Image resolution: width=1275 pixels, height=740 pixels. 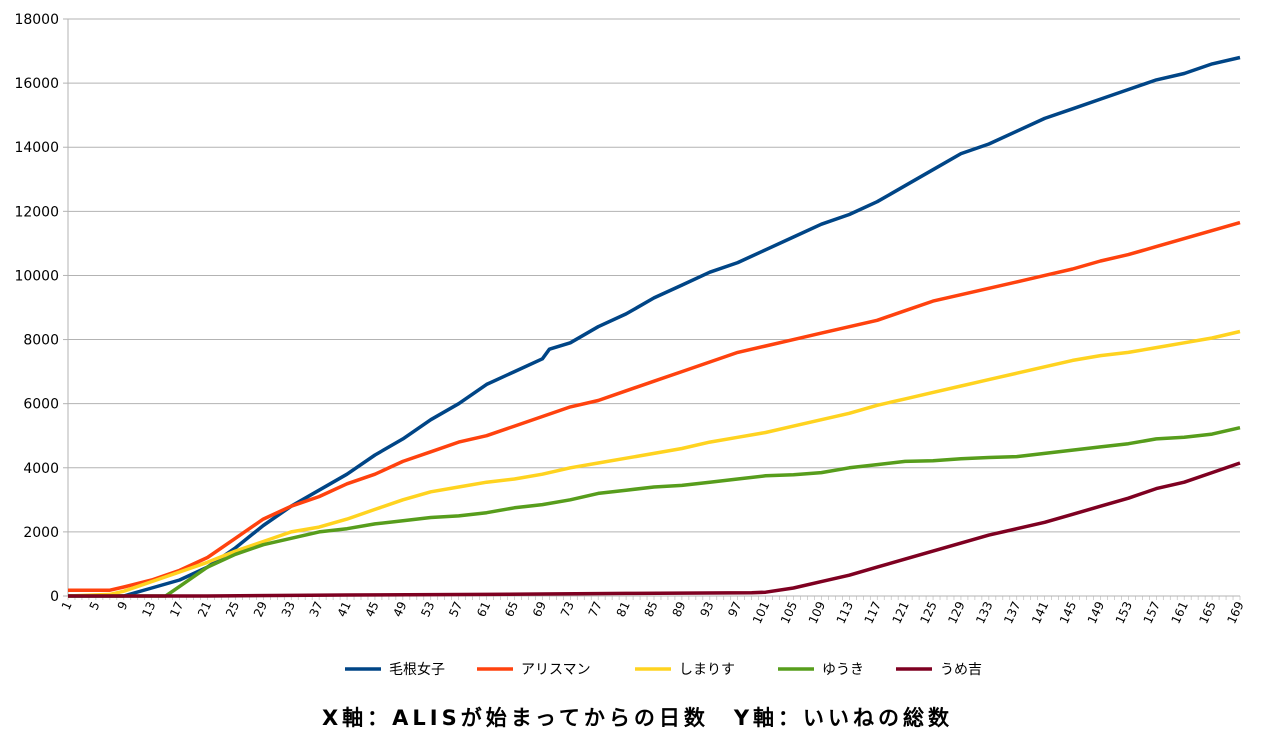 I want to click on y-tick-label: 16000, so click(x=36, y=84).